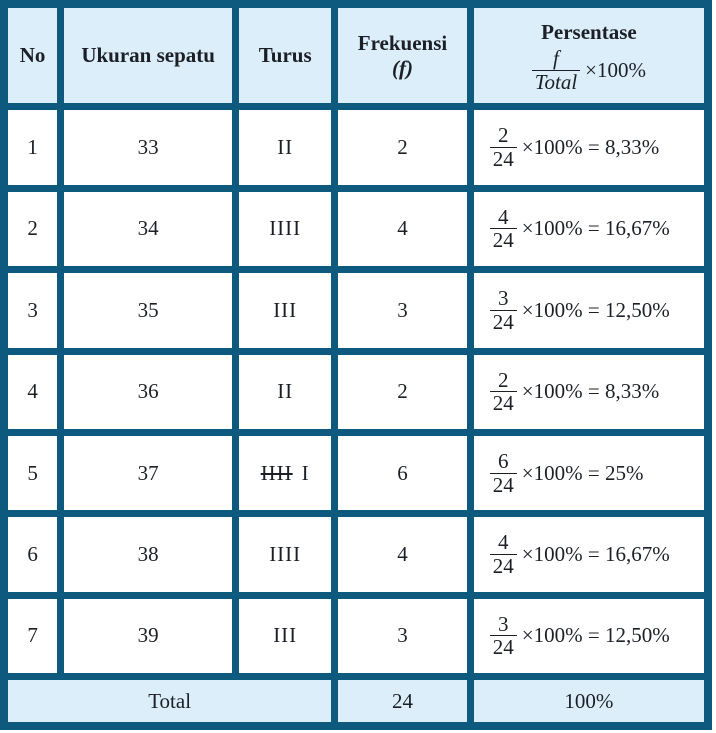 The width and height of the screenshot is (716, 733). What do you see at coordinates (285, 473) in the screenshot?
I see `tally-cell: IIII I` at bounding box center [285, 473].